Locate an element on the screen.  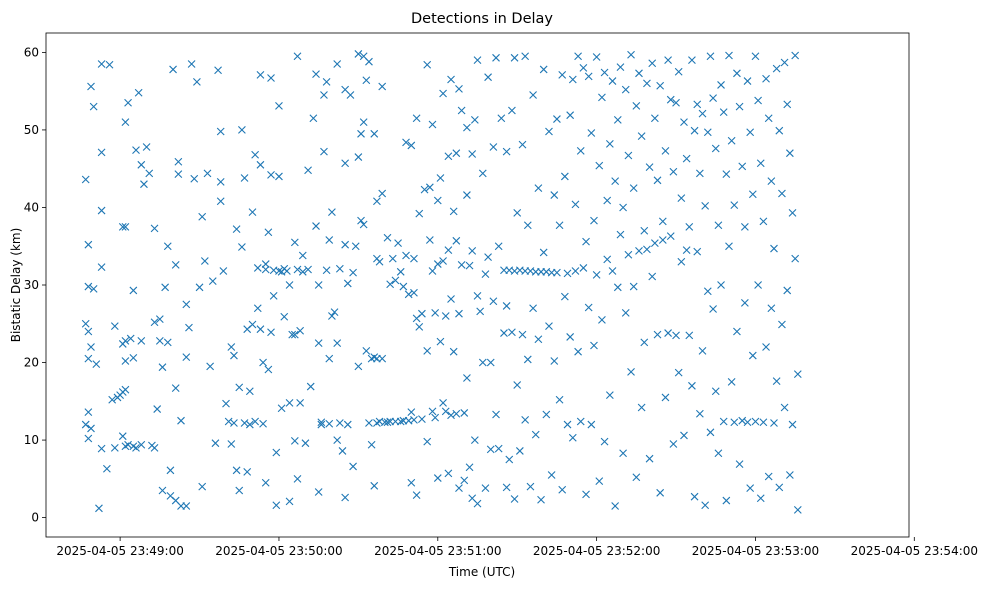
y-tick-label: 50 is located at coordinates (31, 130).